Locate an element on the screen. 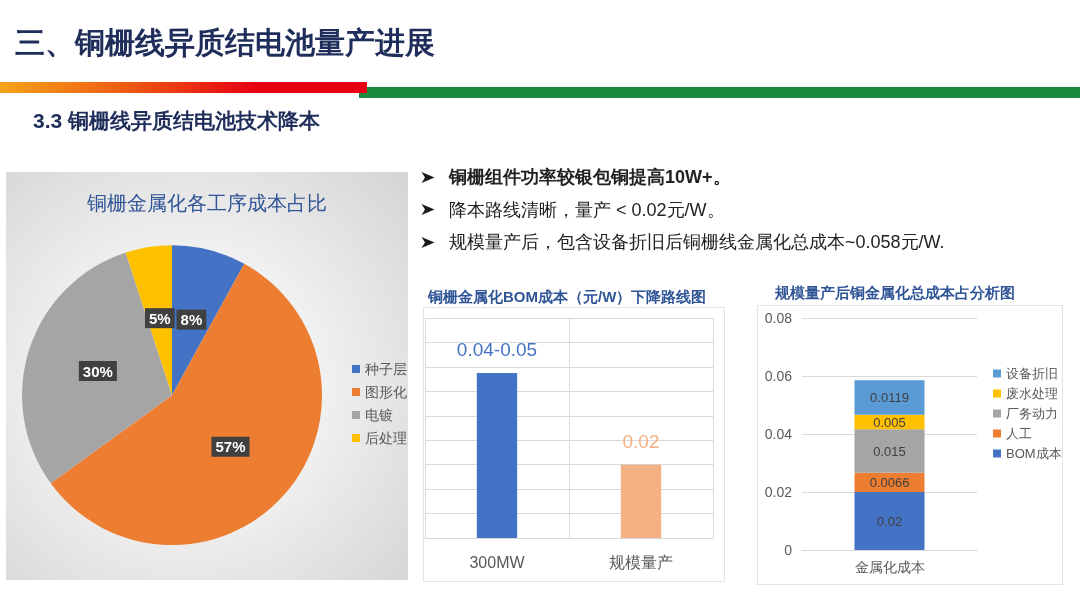 The image size is (1080, 608). x-tick-label: 金属化成本 is located at coordinates (889, 567).